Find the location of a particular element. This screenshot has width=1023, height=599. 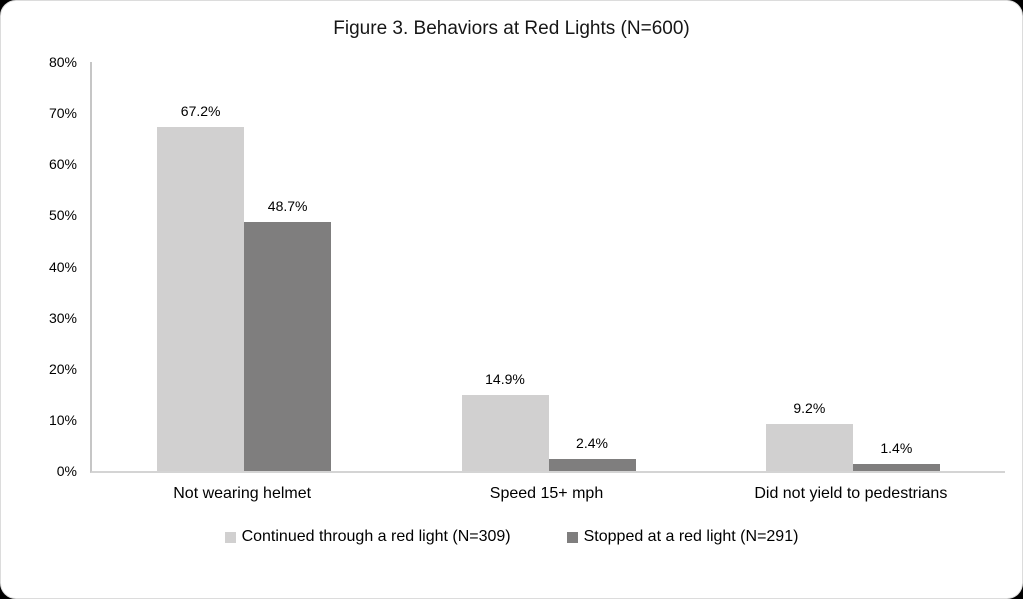

y-tick-label: 30% is located at coordinates (62, 317).